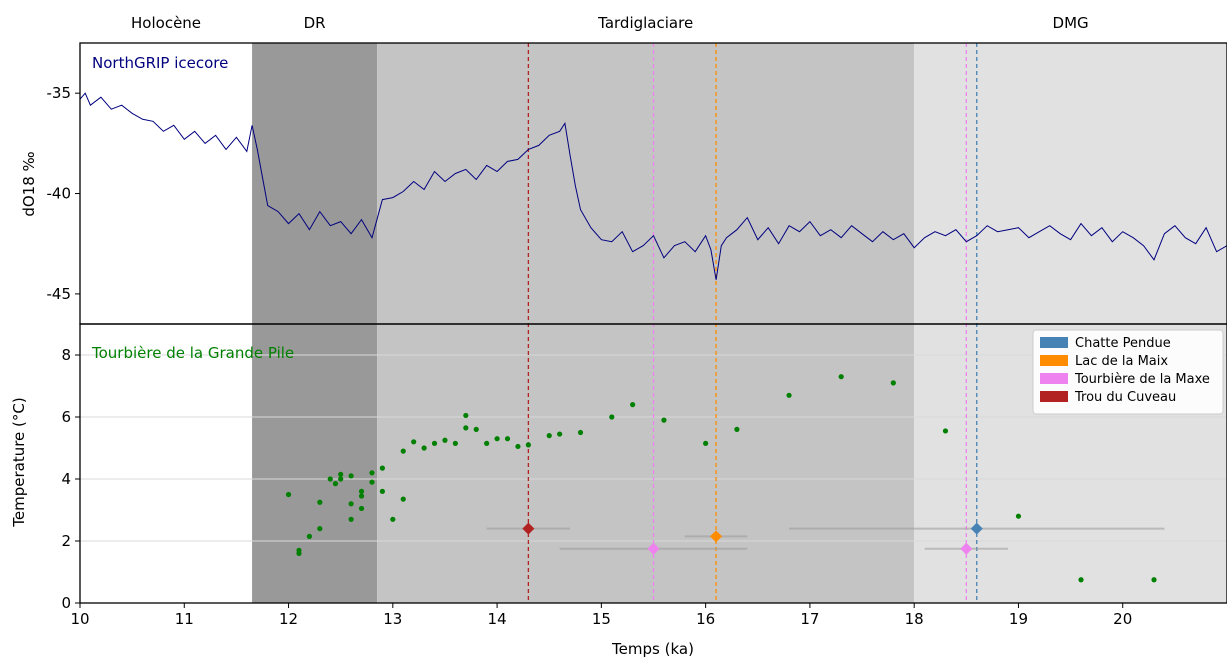 The height and width of the screenshot is (661, 1227). What do you see at coordinates (192, 353) in the screenshot?
I see `bottom-panel-title: Tourbière de la Grande Pile` at bounding box center [192, 353].